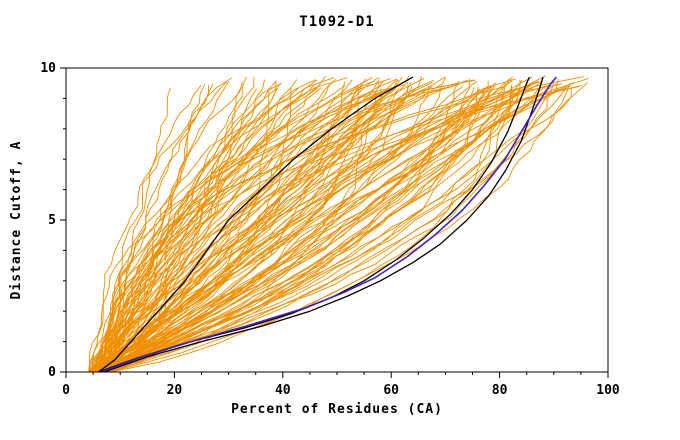  What do you see at coordinates (336, 22) in the screenshot?
I see `chart-title: T1092-D1` at bounding box center [336, 22].